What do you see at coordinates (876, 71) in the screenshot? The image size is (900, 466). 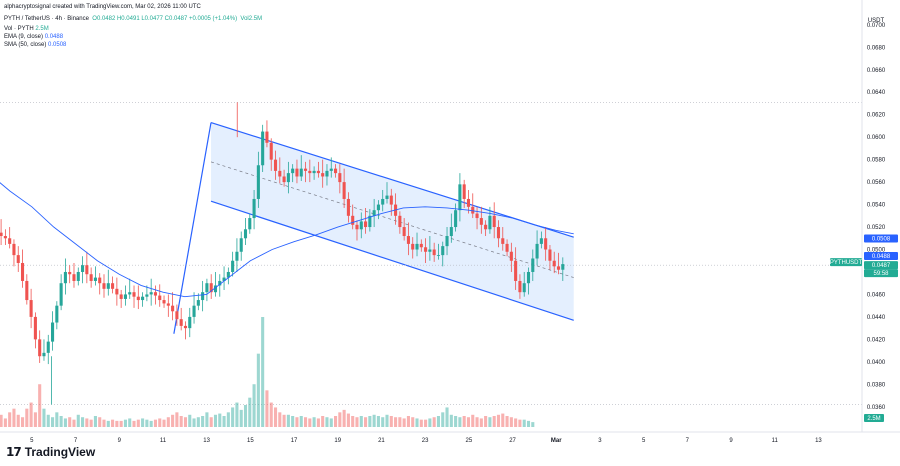 I see `price-tick-label: 0.0660` at bounding box center [876, 71].